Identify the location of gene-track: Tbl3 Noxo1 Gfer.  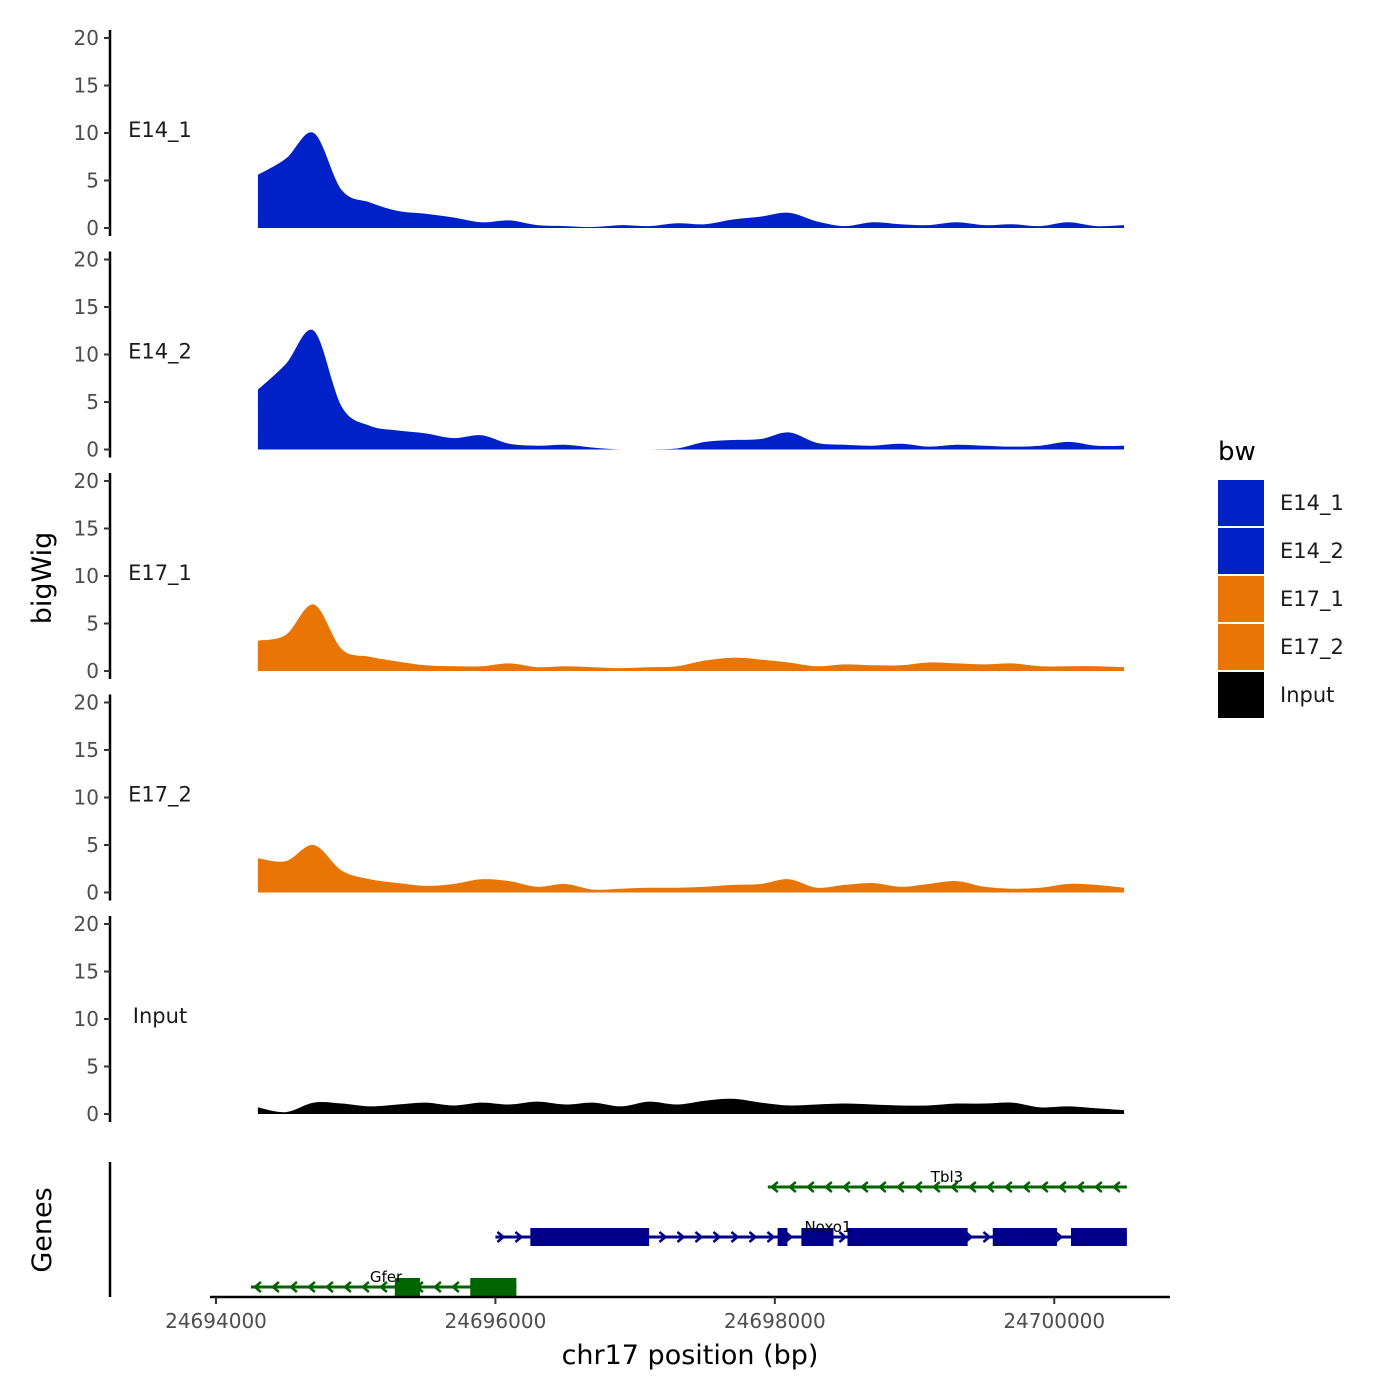
(617, 1229).